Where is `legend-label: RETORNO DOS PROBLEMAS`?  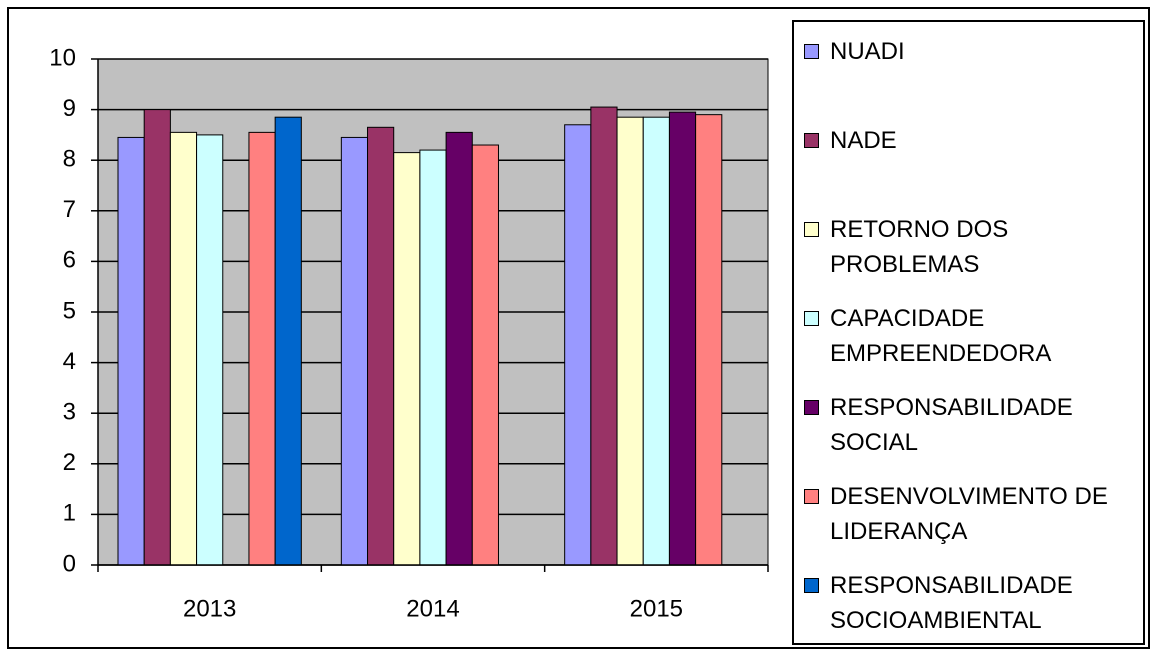
legend-label: RETORNO DOS PROBLEMAS is located at coordinates (919, 247).